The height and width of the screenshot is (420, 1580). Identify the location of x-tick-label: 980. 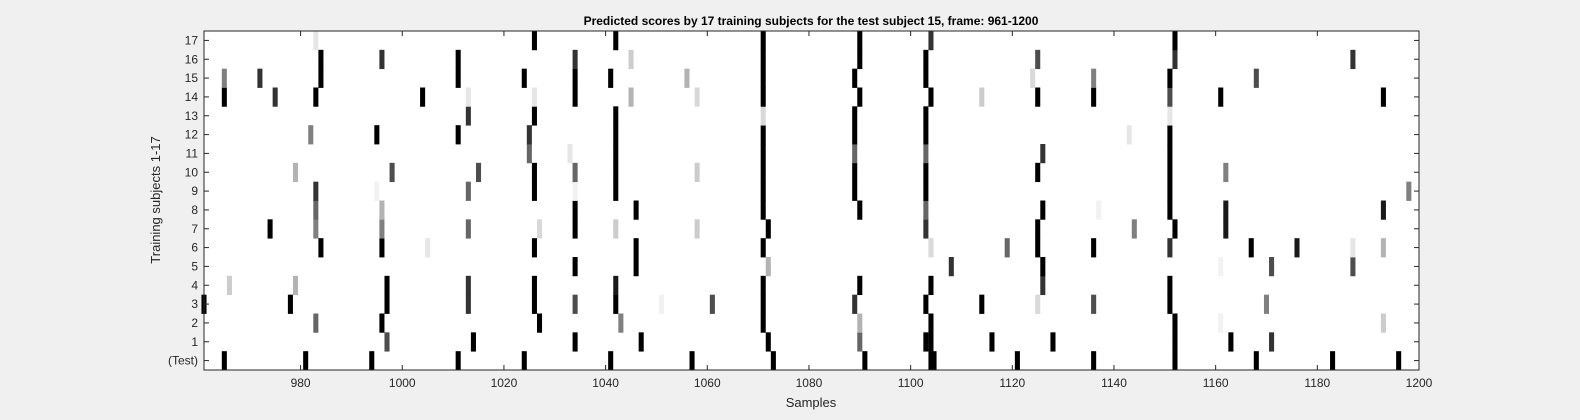
(301, 383).